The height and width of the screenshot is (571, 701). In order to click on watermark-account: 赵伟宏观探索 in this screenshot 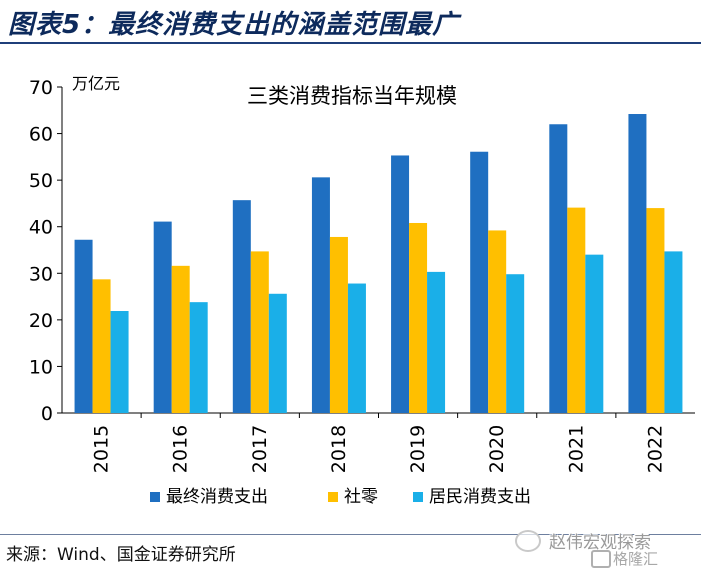, I will do `click(600, 543)`.